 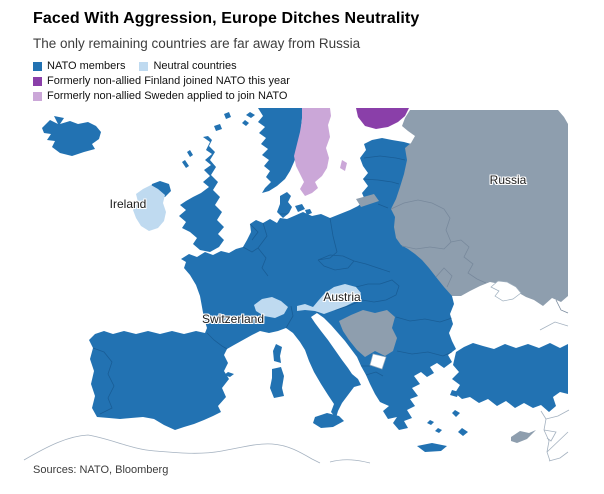 I want to click on finland-swatch, so click(x=37, y=81).